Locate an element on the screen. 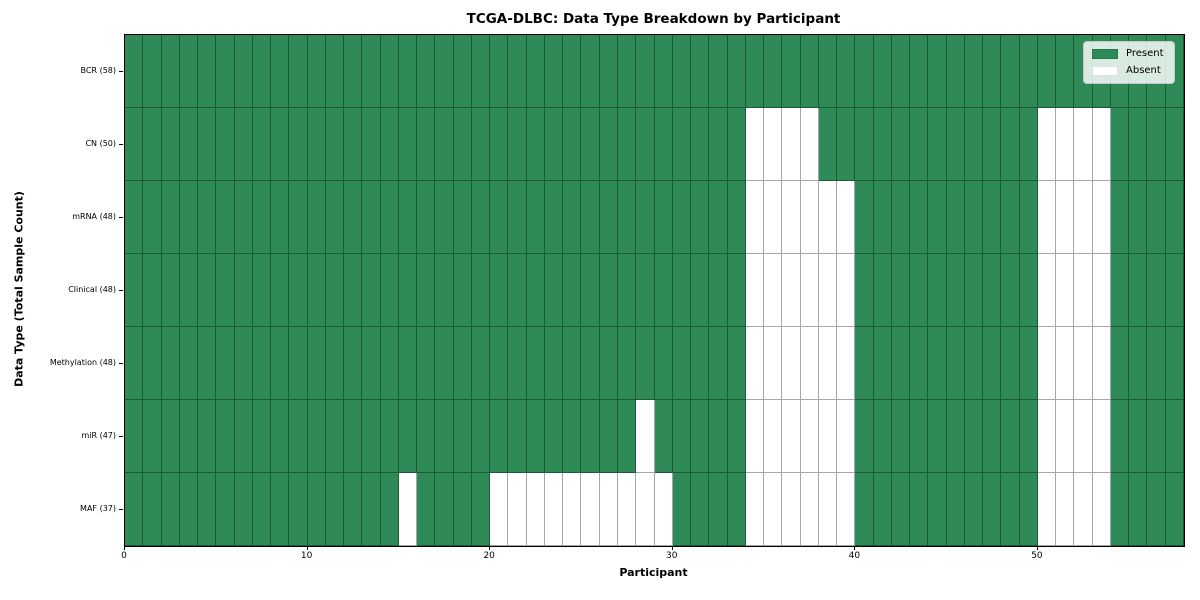 This screenshot has width=1200, height=600. y-tick-label: Clinical (48) is located at coordinates (92, 289).